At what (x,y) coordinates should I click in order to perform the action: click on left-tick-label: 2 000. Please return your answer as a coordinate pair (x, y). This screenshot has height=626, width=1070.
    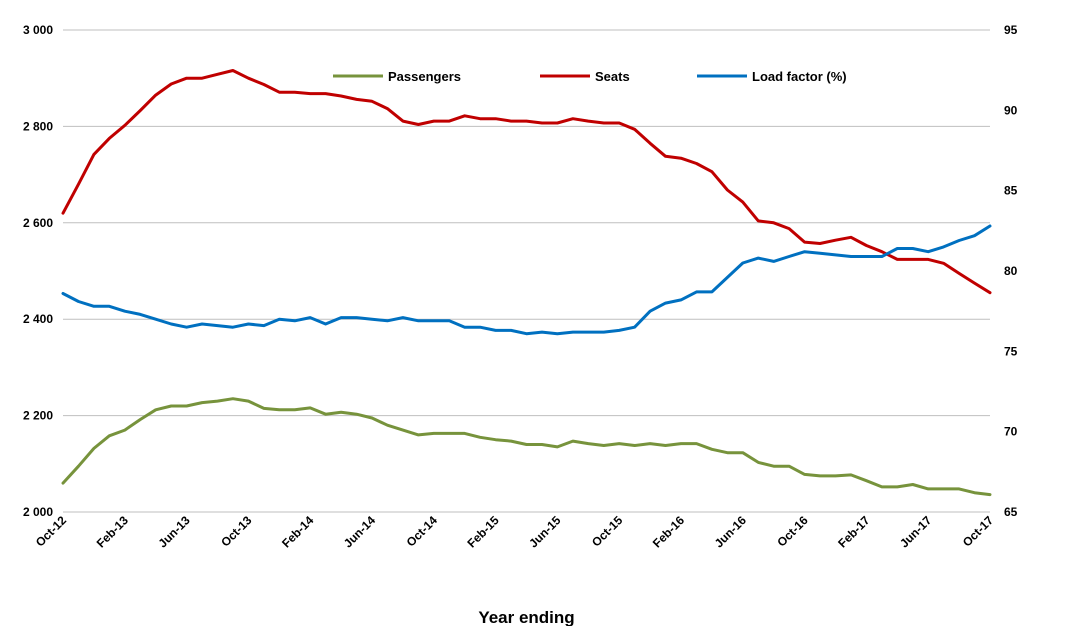
    Looking at the image, I should click on (38, 512).